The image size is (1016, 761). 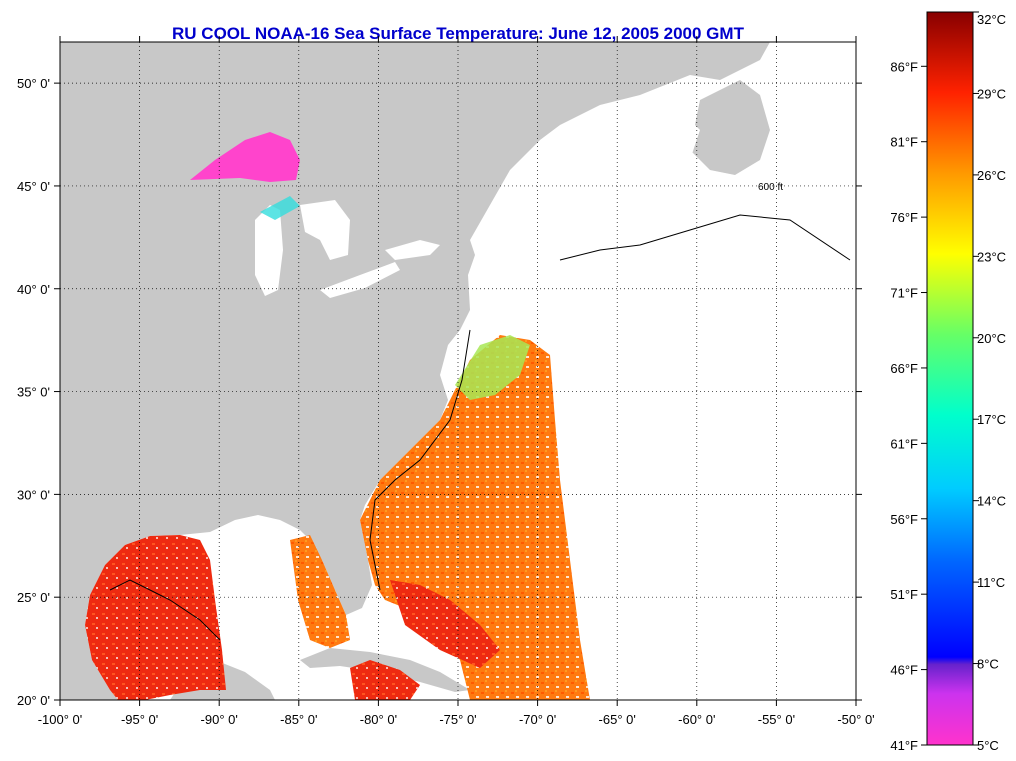 What do you see at coordinates (991, 582) in the screenshot?
I see `colorbar-label-celsius: 11°C` at bounding box center [991, 582].